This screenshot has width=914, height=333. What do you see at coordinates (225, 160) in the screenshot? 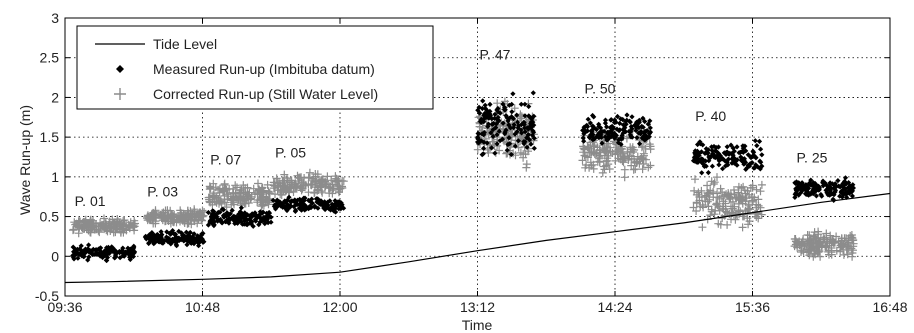
I see `profile-label: P. 07` at bounding box center [225, 160].